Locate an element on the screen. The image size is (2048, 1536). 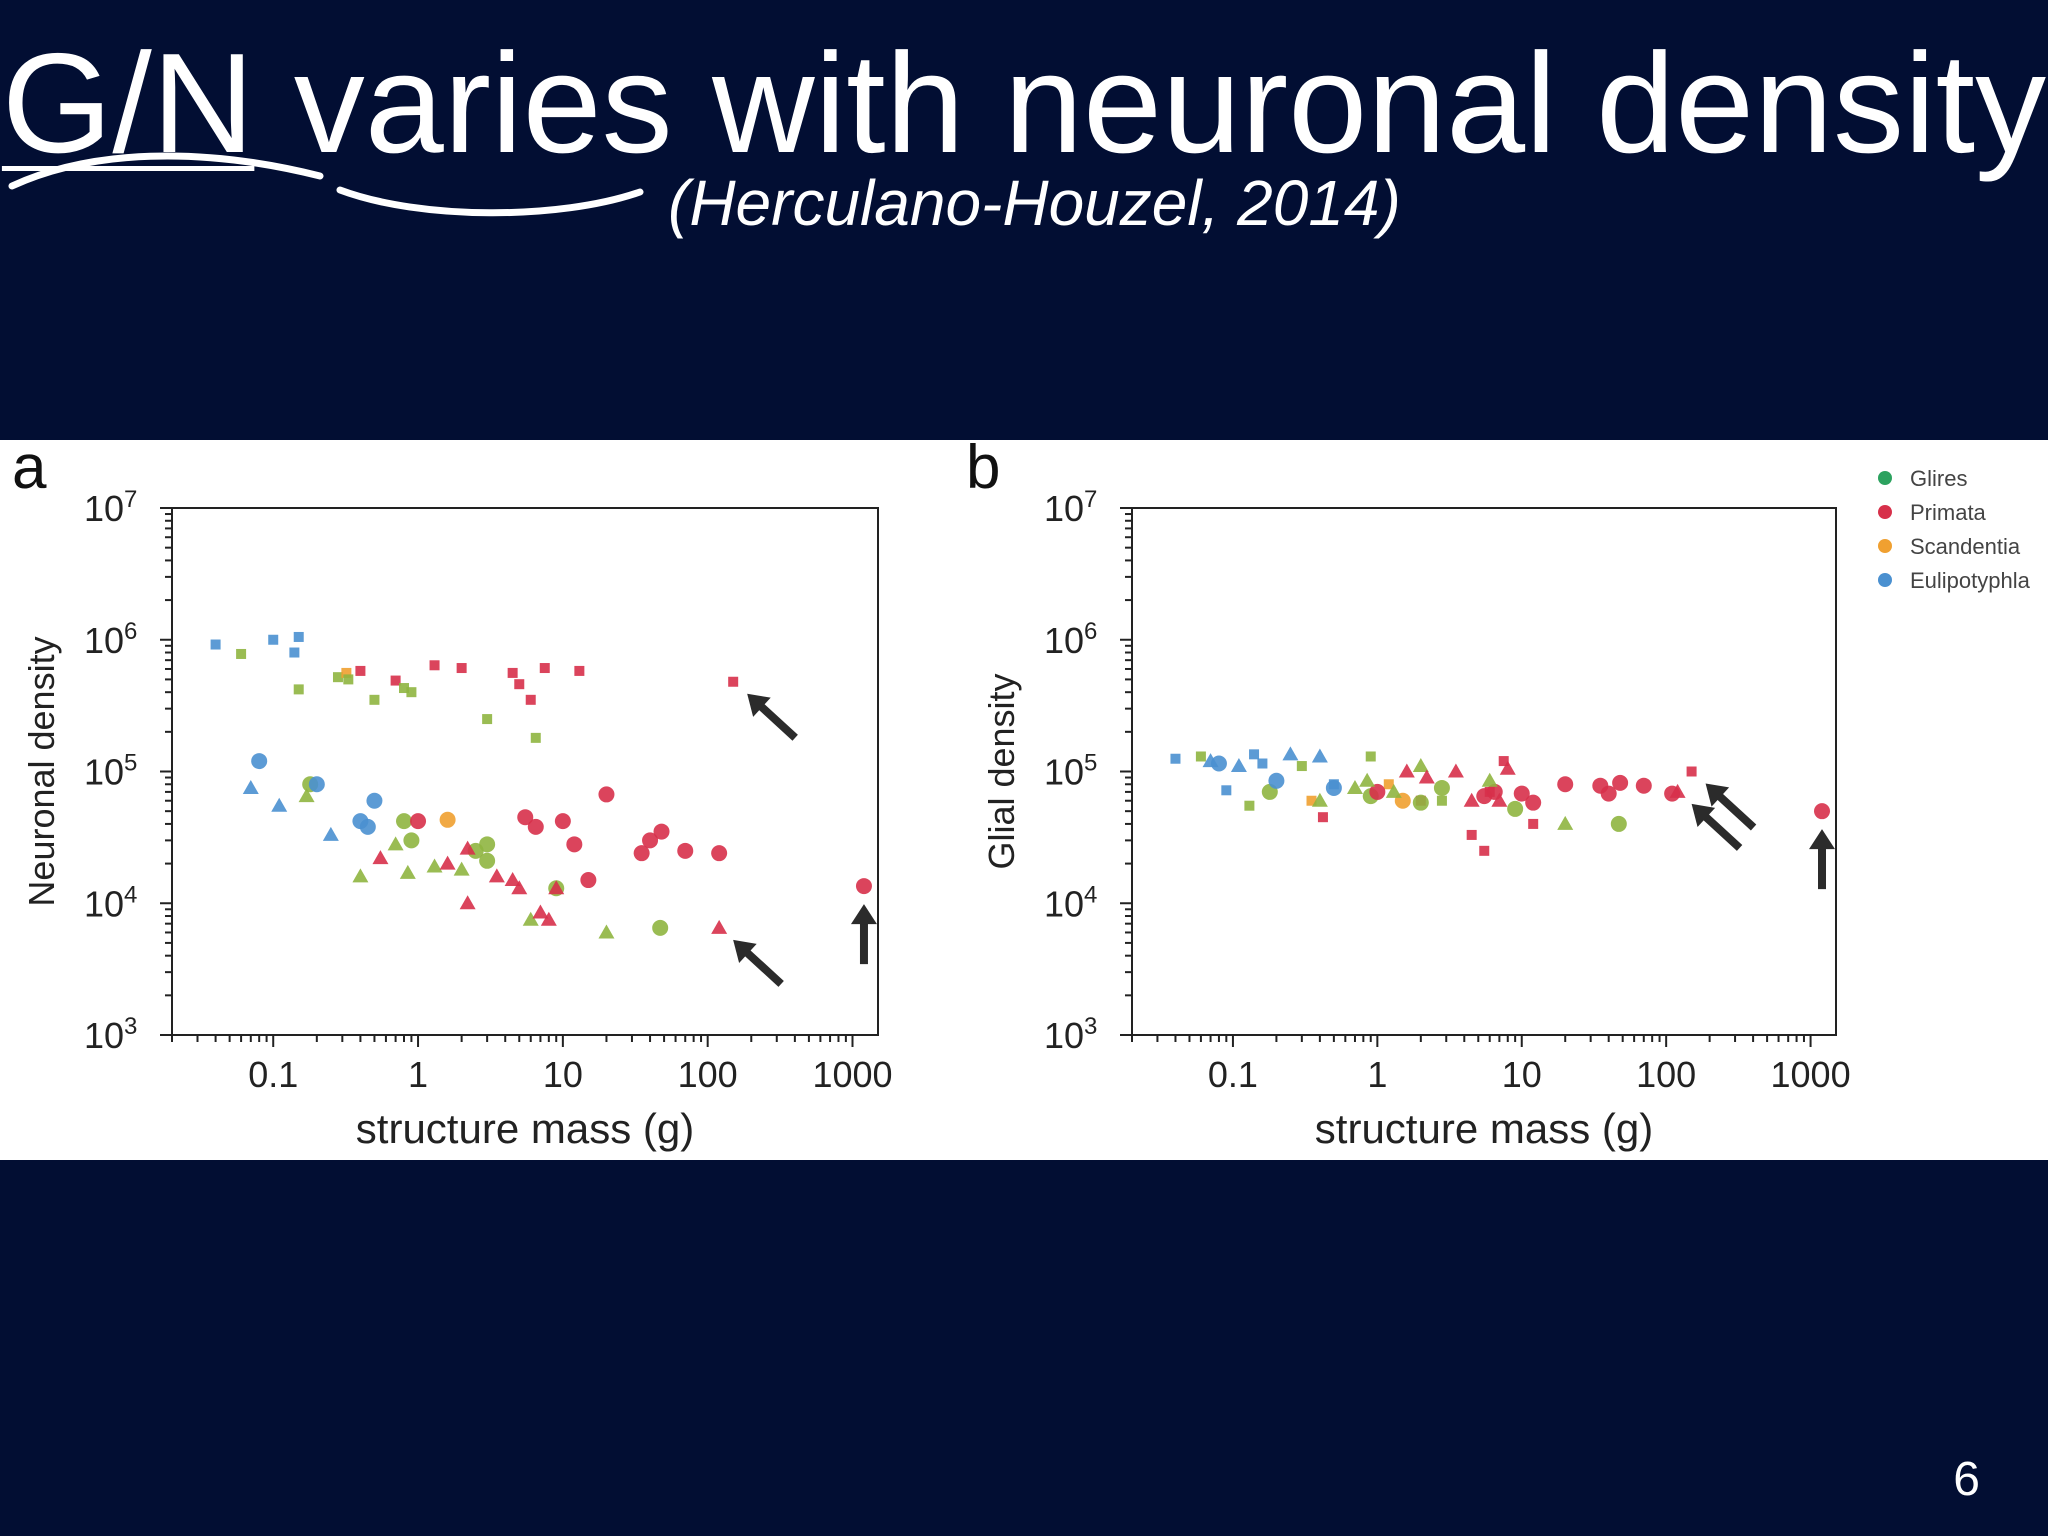
x-tick-label: 10 is located at coordinates (563, 1074).